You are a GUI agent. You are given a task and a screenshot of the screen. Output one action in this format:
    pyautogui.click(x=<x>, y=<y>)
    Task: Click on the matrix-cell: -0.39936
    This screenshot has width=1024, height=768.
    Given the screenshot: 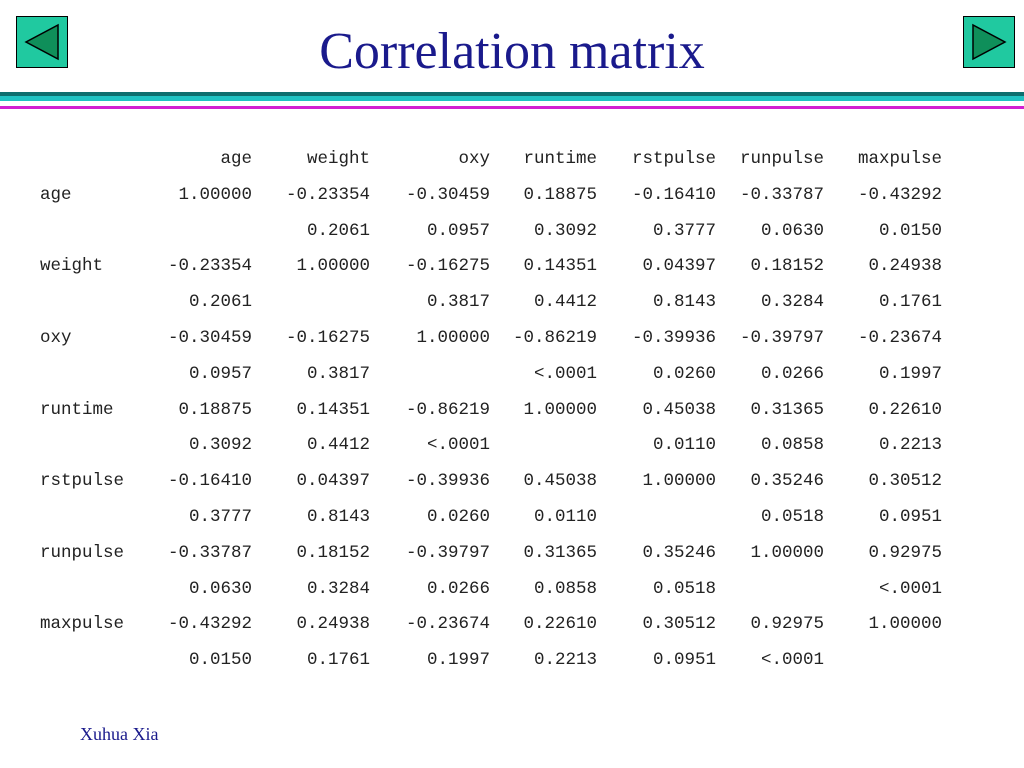 What is the action you would take?
    pyautogui.click(x=673, y=337)
    